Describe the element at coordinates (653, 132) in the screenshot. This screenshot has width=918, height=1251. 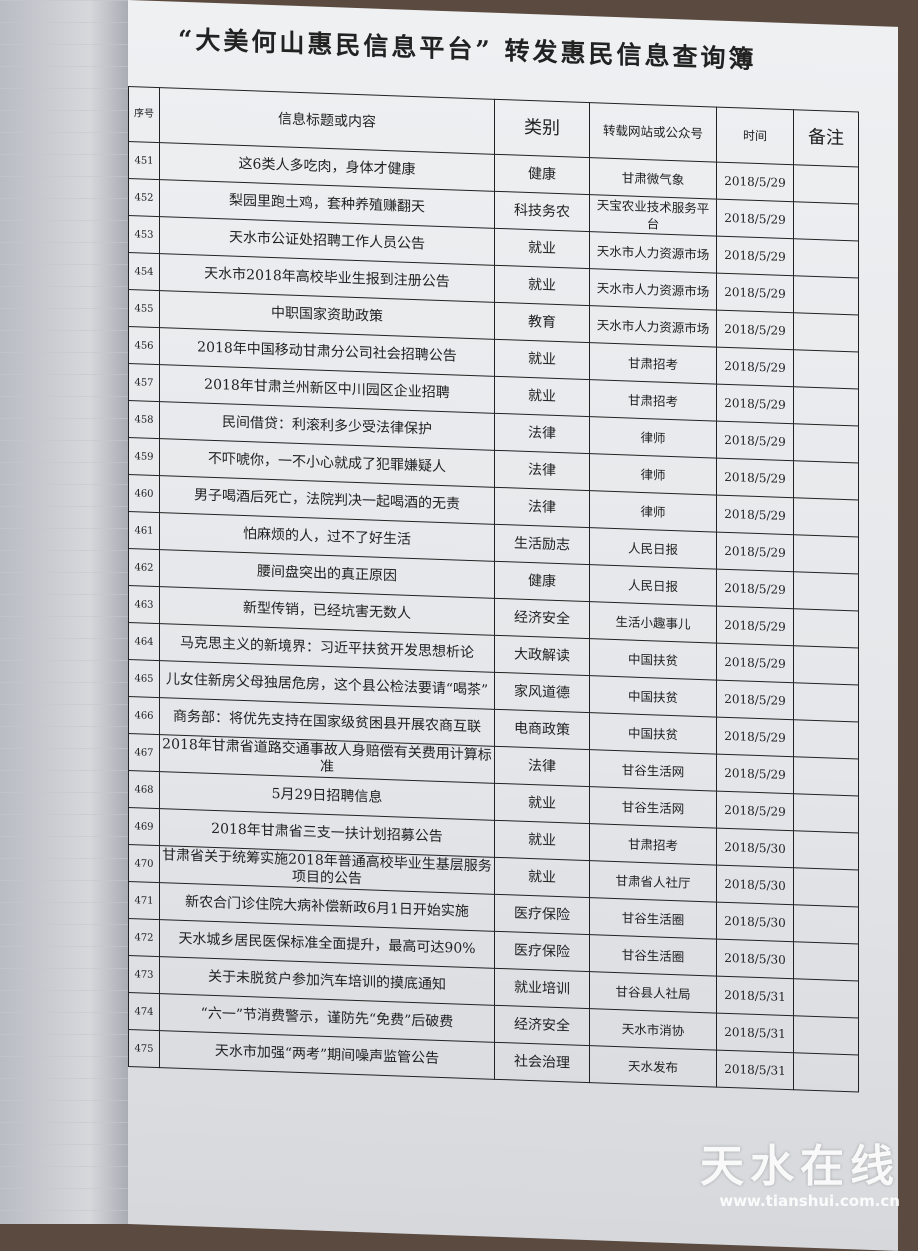
I see `header-source: 转载网站或公众号` at that location.